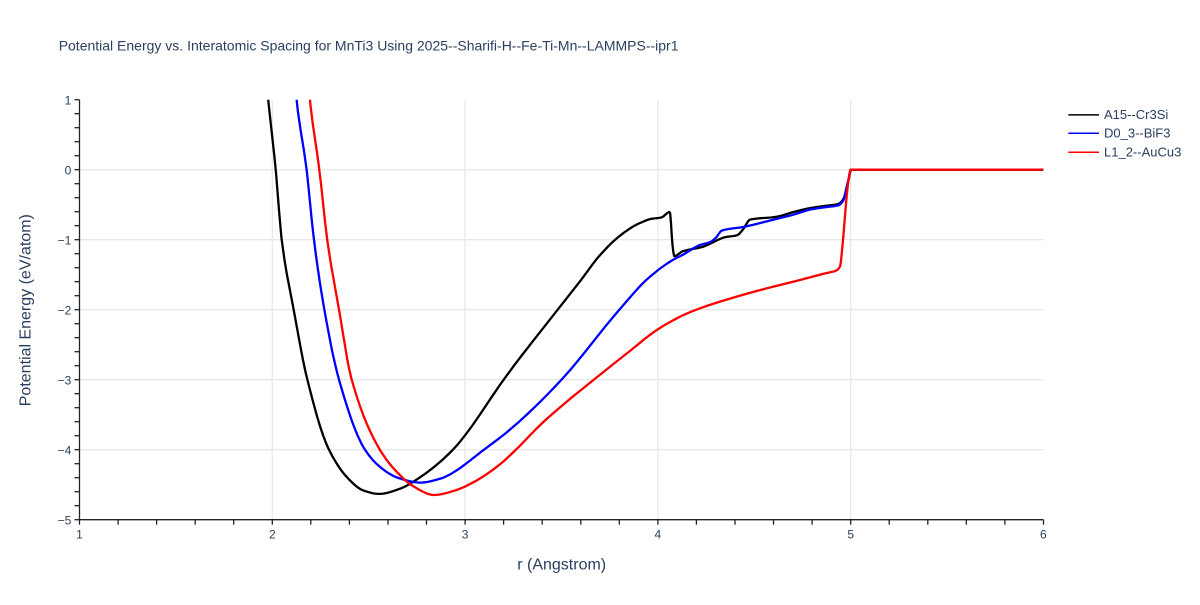 The height and width of the screenshot is (605, 1200). Describe the element at coordinates (65, 450) in the screenshot. I see `svg-text: −4` at that location.